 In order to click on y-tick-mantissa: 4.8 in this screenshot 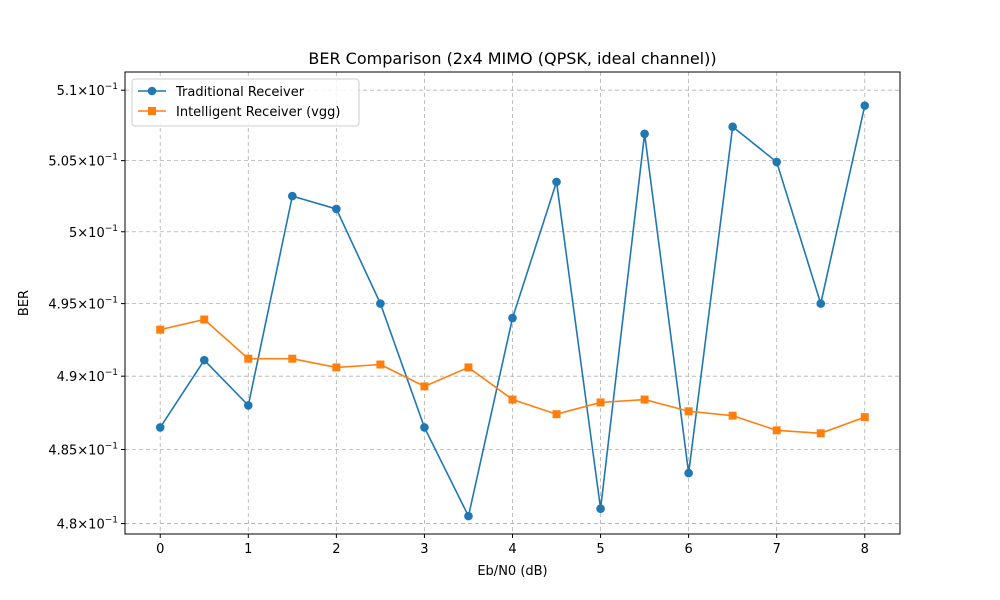, I will do `click(67, 525)`.